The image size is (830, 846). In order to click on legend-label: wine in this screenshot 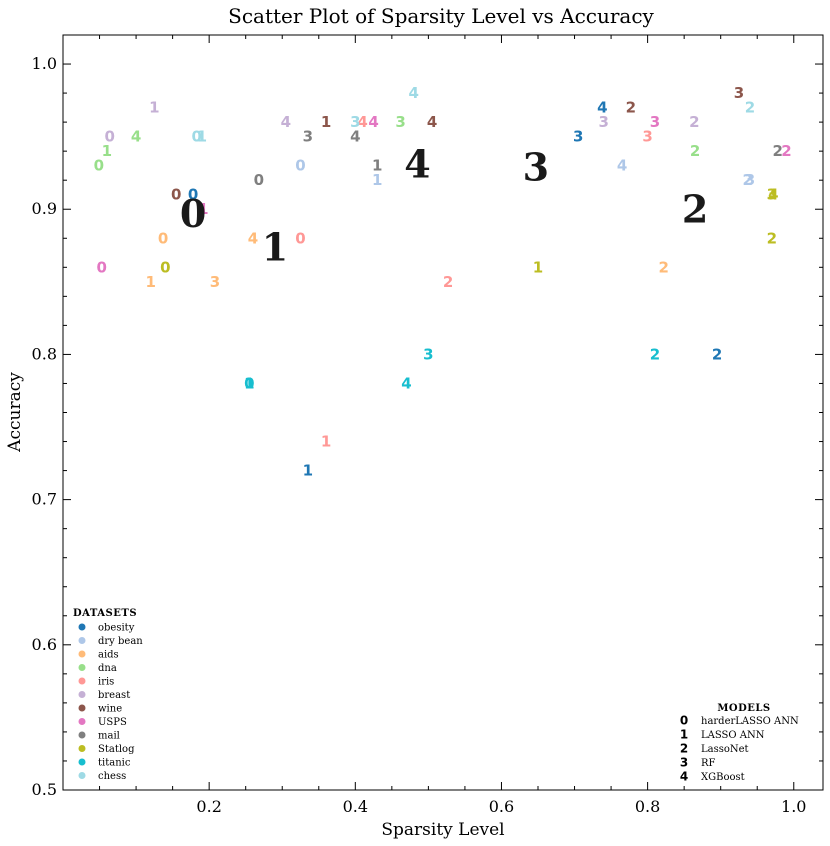, I will do `click(110, 709)`.